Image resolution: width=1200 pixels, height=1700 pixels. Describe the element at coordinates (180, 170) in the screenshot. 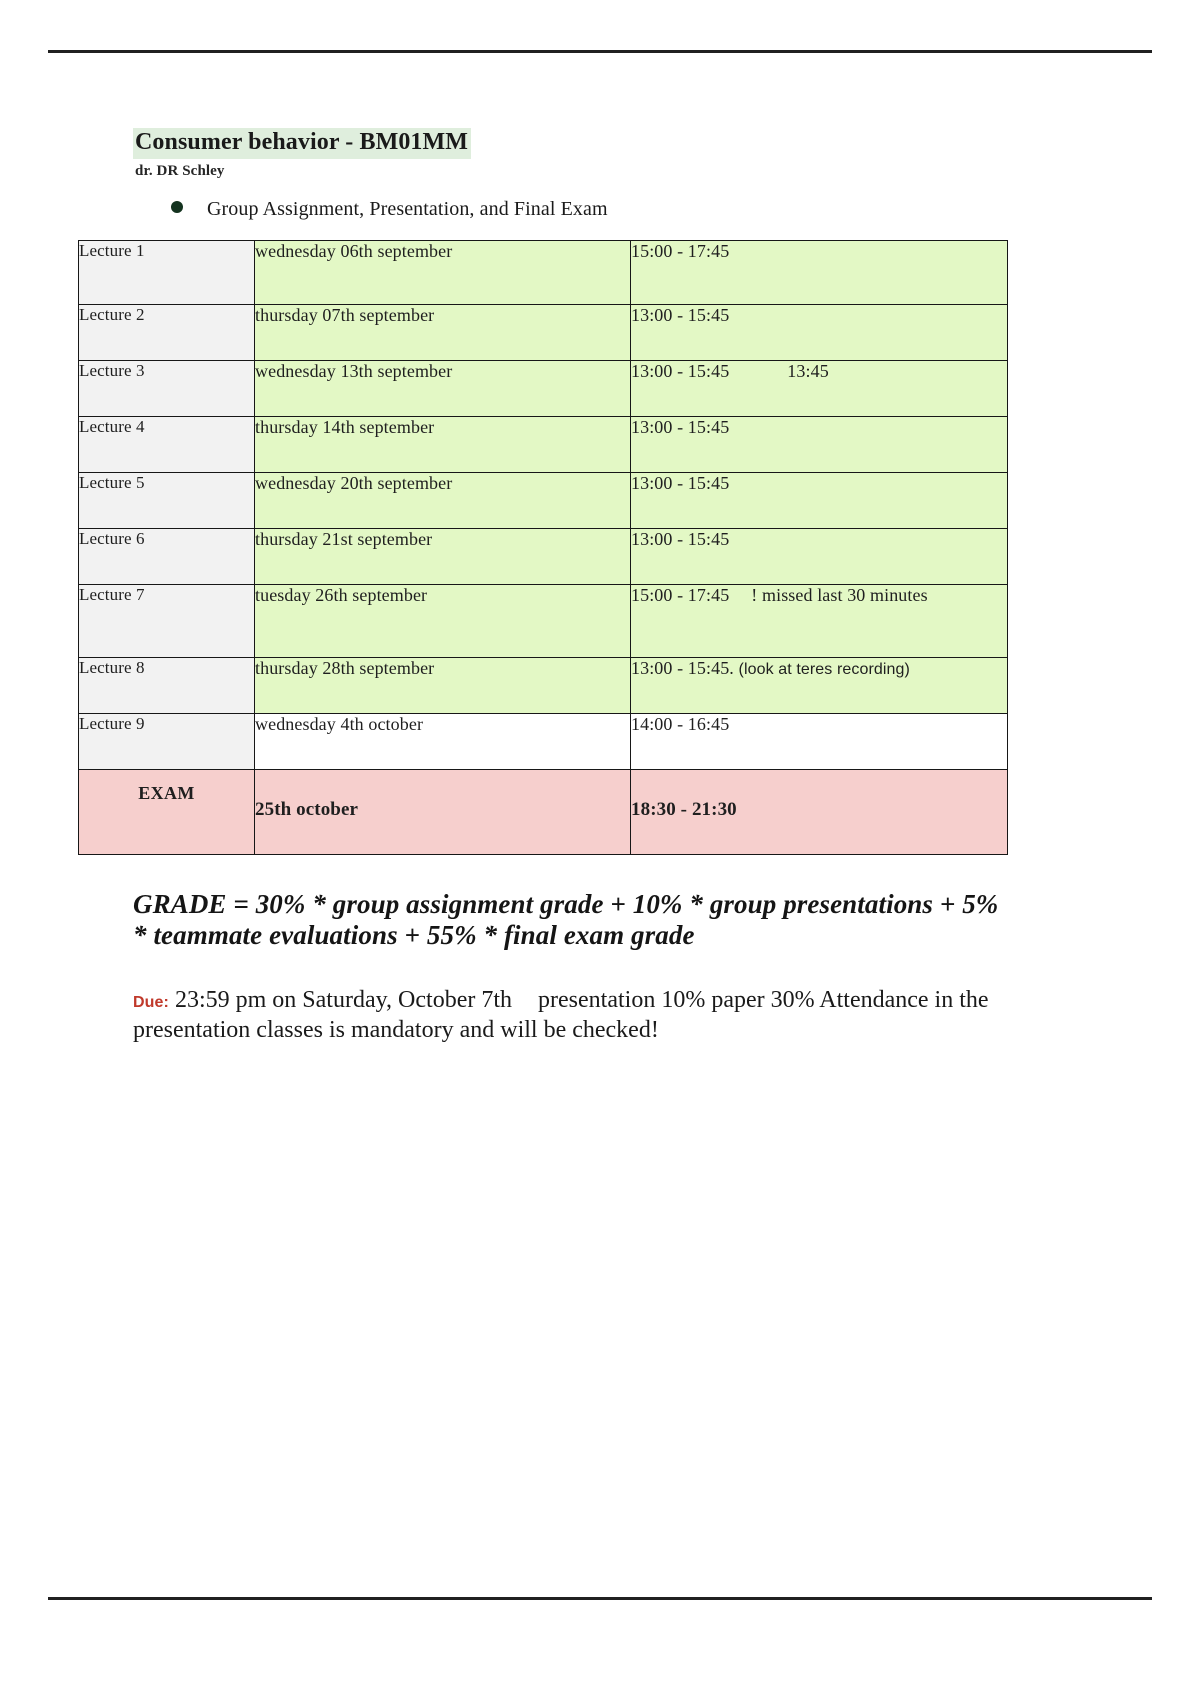

I see `instructor-name: dr. DR Schley` at that location.